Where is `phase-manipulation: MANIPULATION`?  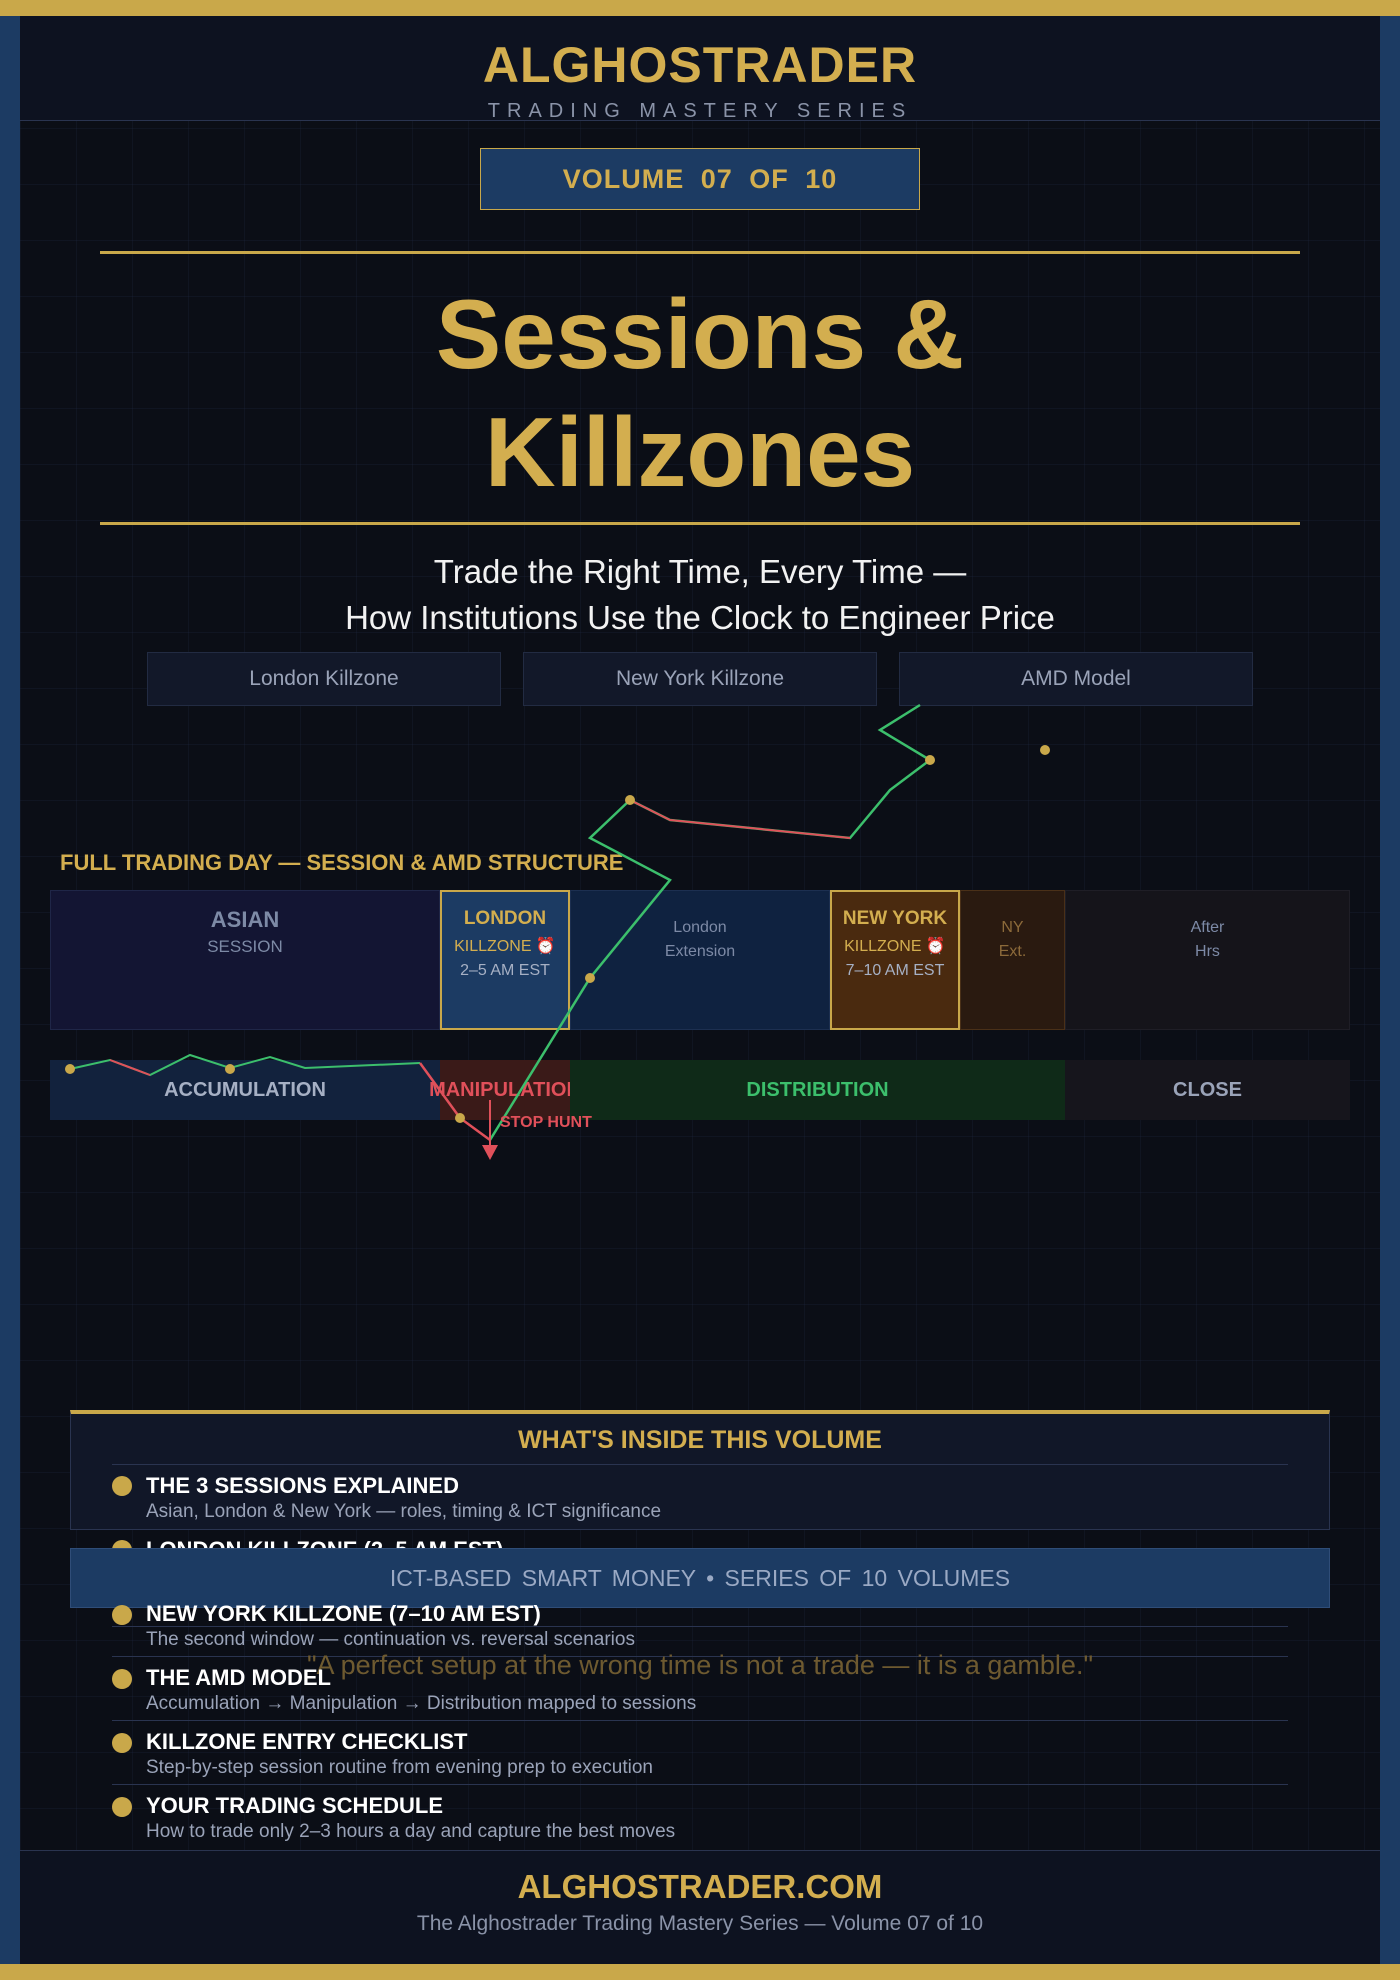 phase-manipulation: MANIPULATION is located at coordinates (505, 1090).